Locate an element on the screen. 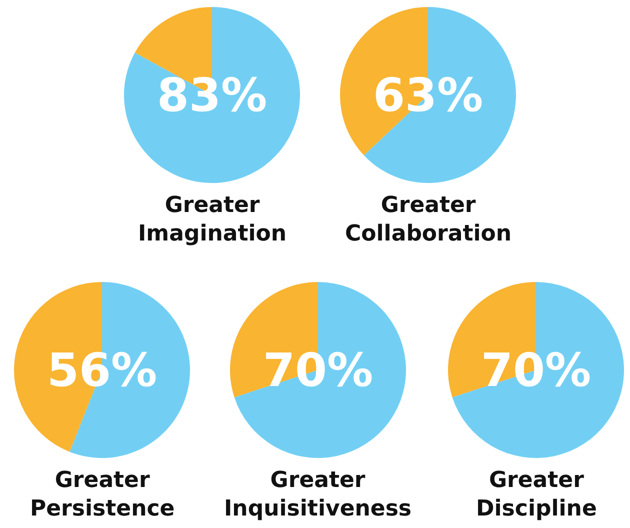  text: Greater Discipline is located at coordinates (536, 495).